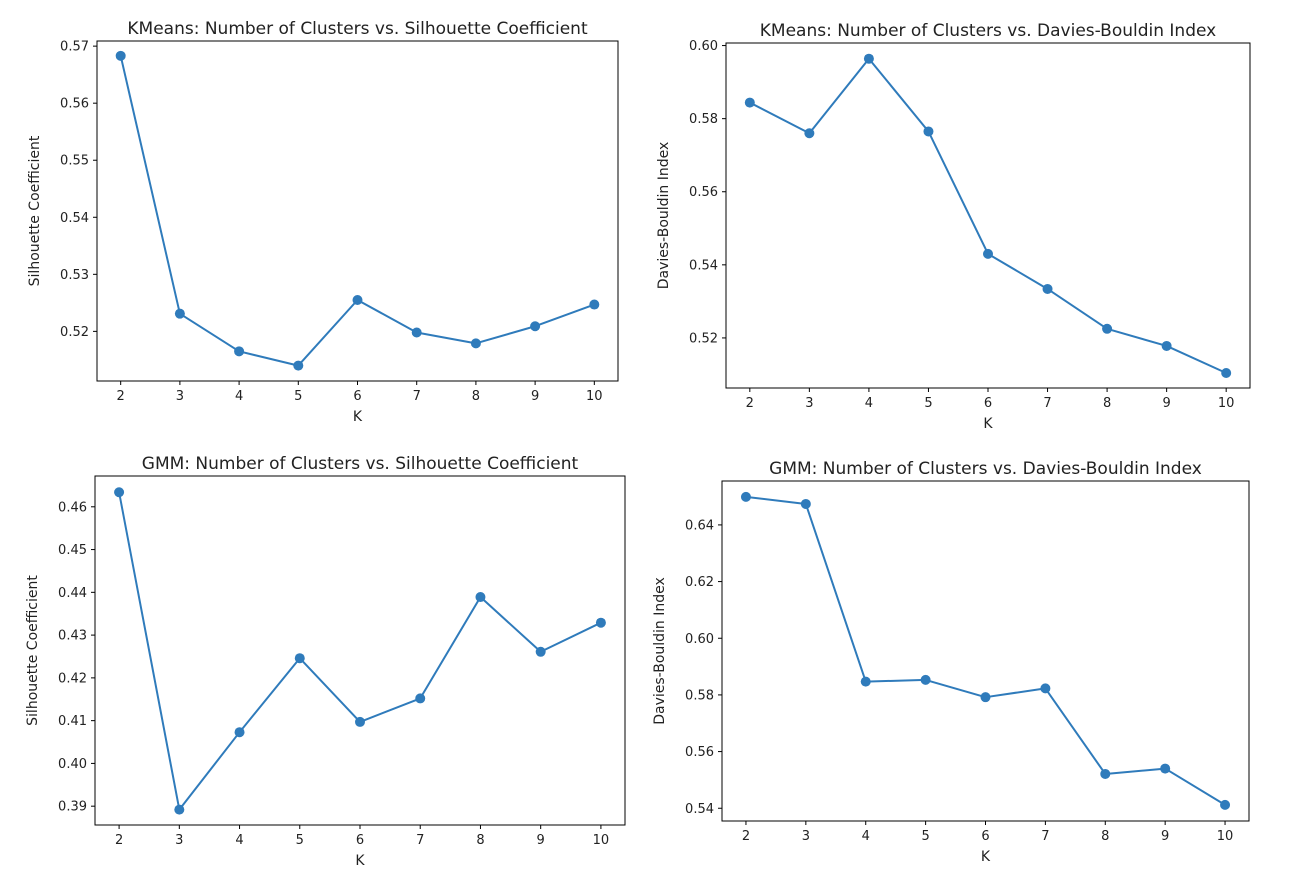  I want to click on y-tick-label: 0.45, so click(72, 550).